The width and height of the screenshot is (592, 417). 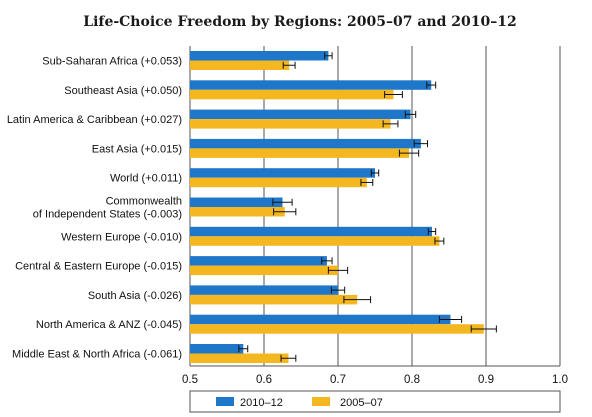 I want to click on legend-label: 2005–07, so click(x=361, y=403).